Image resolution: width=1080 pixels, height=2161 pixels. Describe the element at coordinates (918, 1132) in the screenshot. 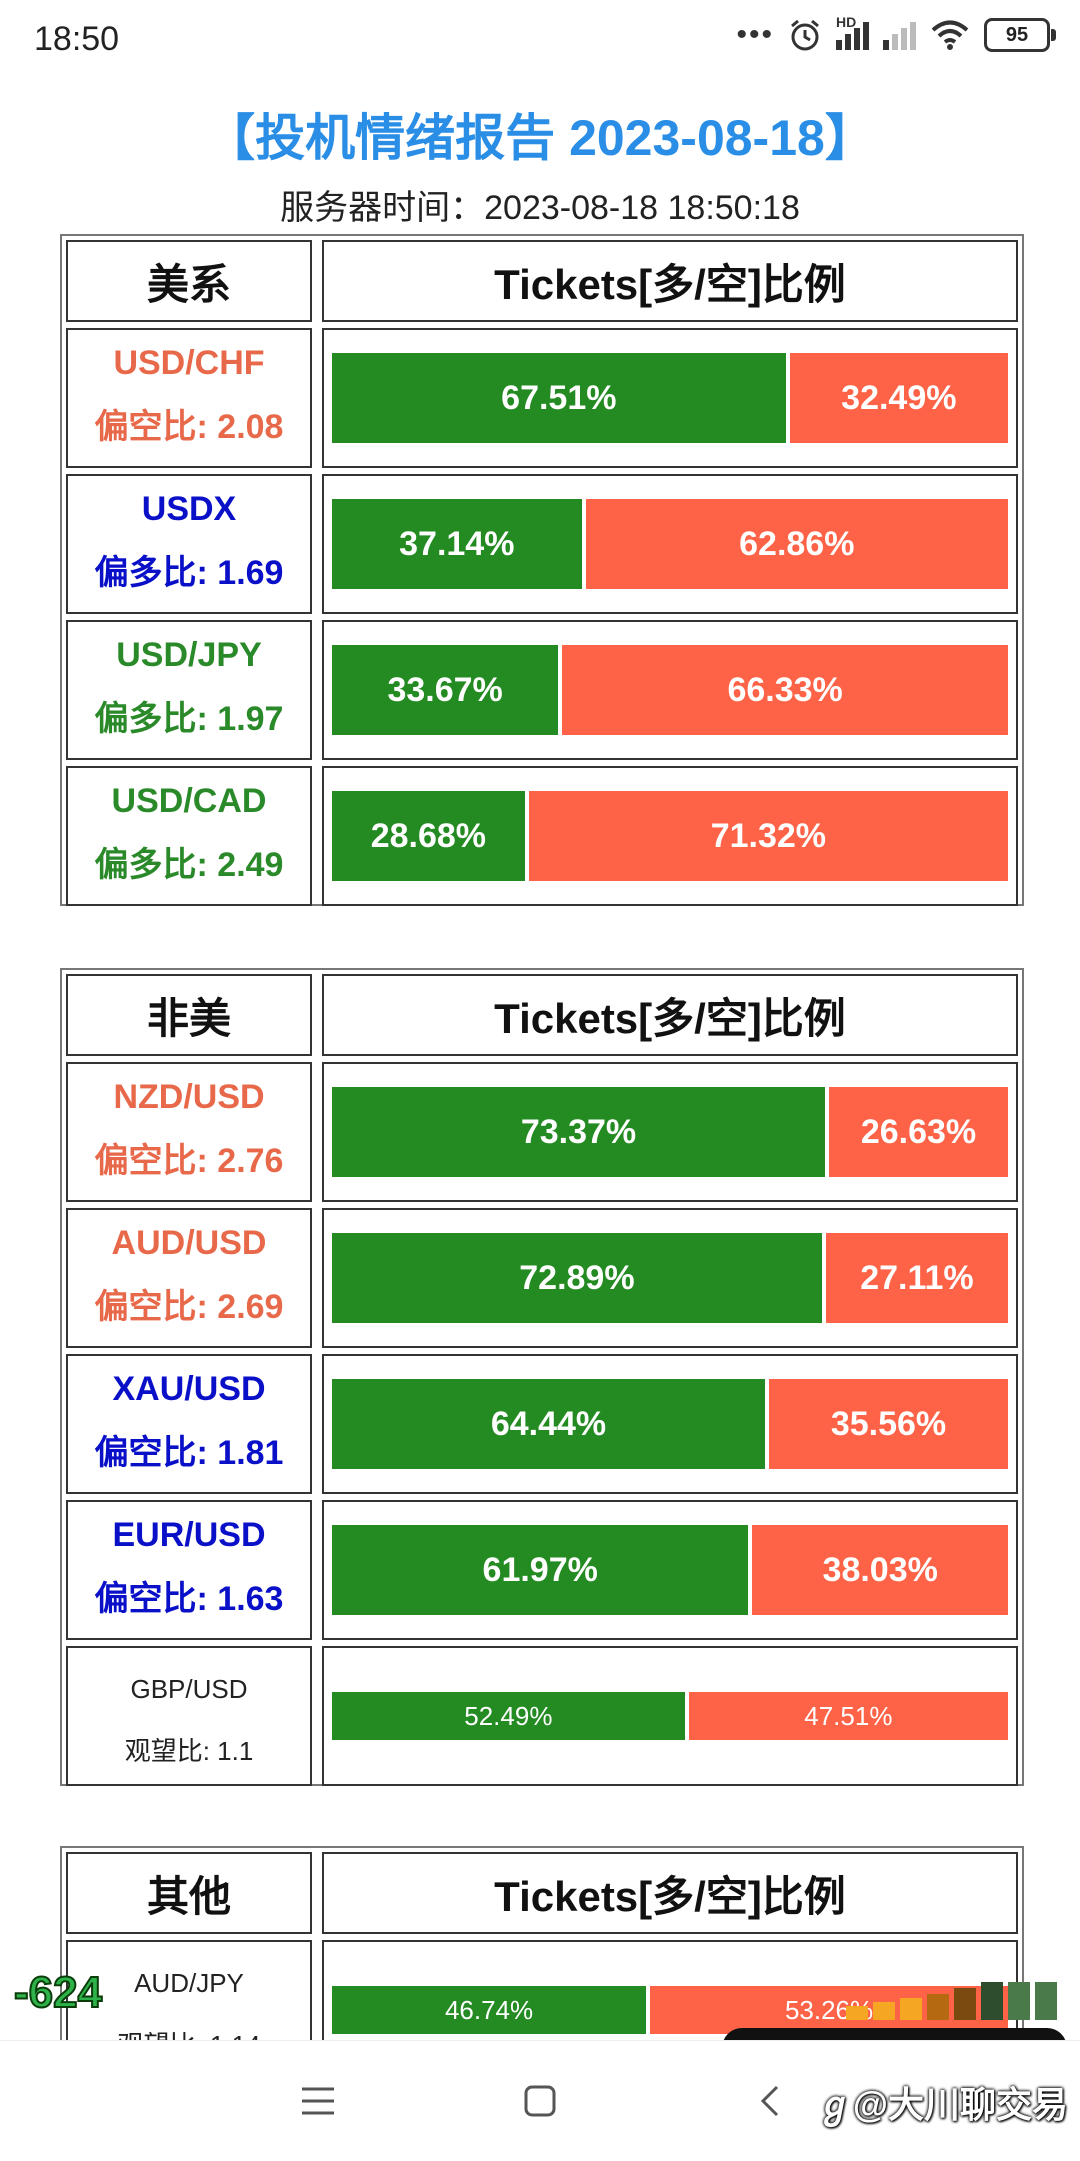

I see `short-bar: 26.63%` at that location.